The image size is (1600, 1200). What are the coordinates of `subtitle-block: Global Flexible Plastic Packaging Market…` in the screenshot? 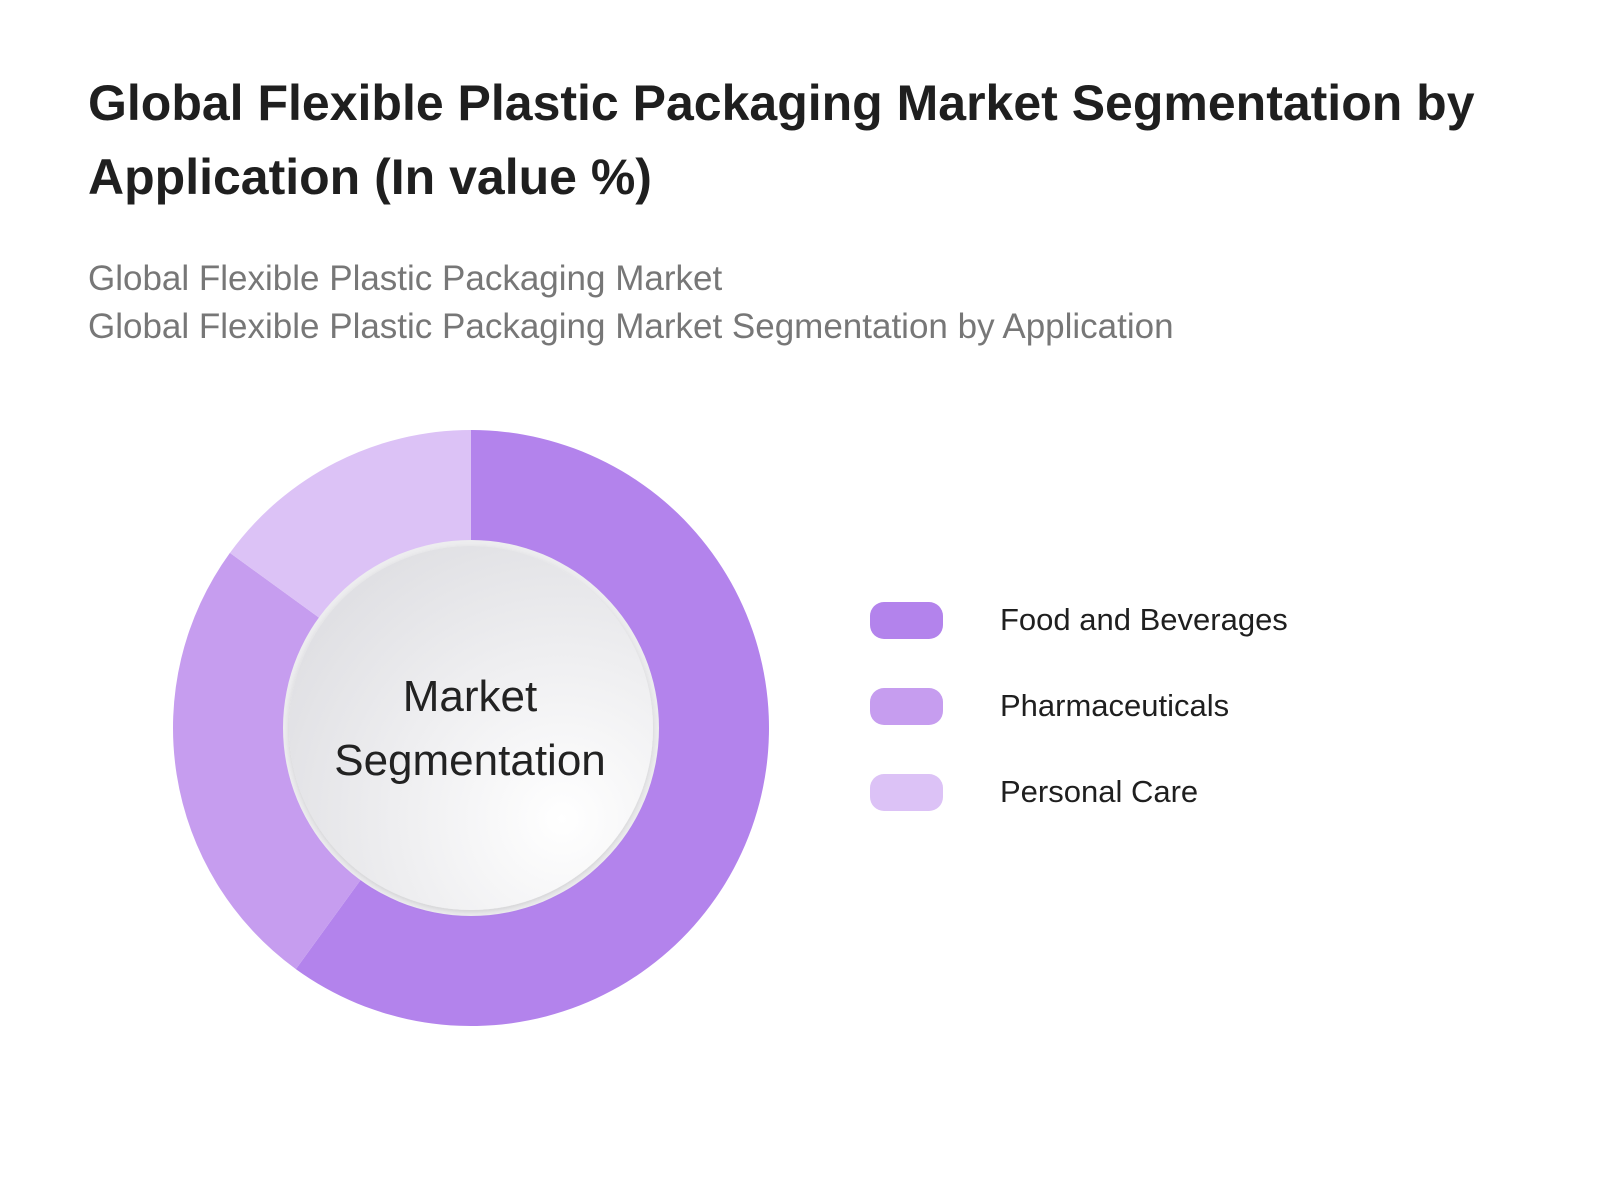 It's located at (808, 303).